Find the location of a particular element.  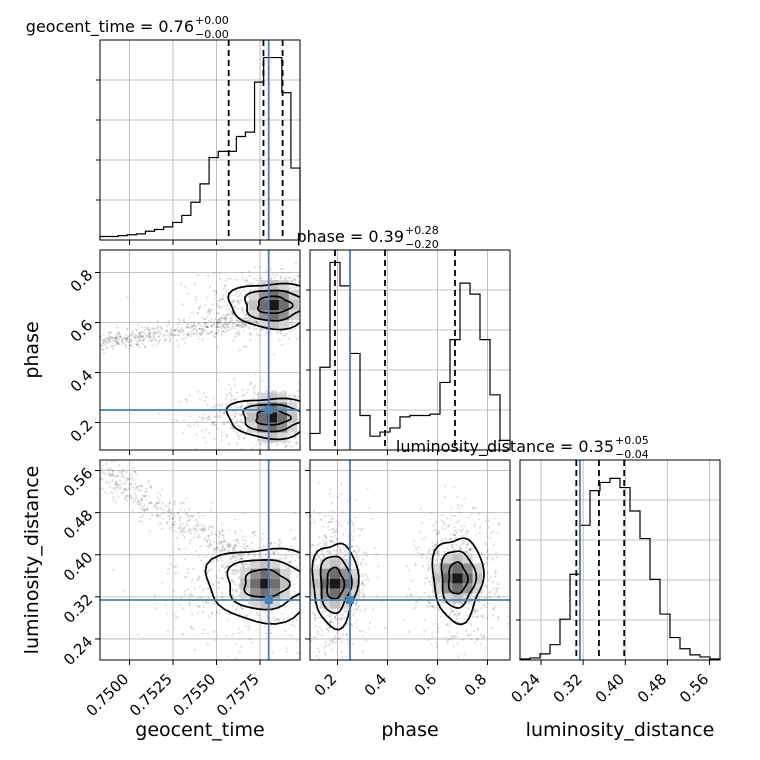

x-axis-label-luminosity_distance: luminosity_distance is located at coordinates (620, 730).